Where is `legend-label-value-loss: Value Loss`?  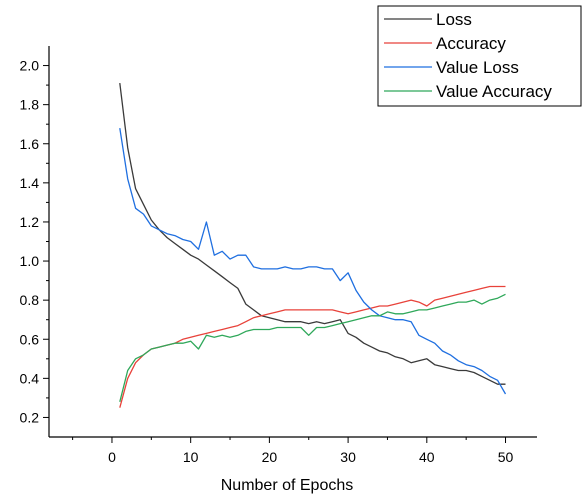 legend-label-value-loss: Value Loss is located at coordinates (477, 67).